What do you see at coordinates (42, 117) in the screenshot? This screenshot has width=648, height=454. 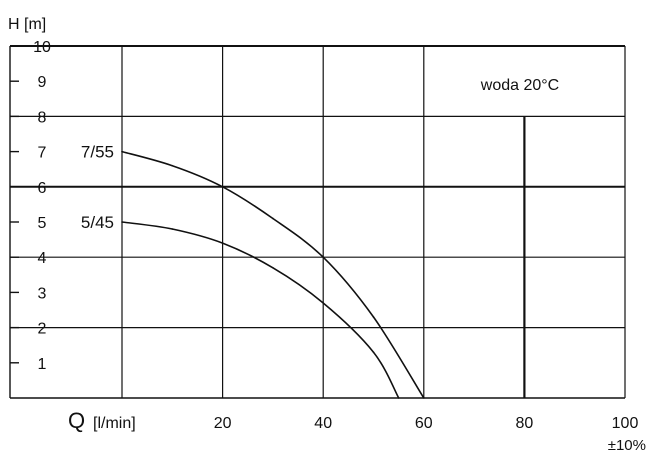 I see `y-tick-label-8: 8` at bounding box center [42, 117].